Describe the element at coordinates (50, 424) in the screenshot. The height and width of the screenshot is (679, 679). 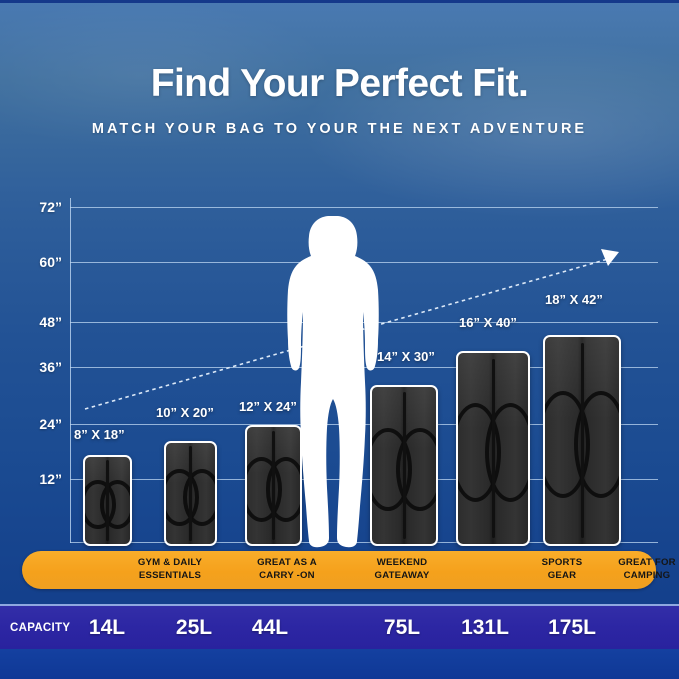
I see `y-tick-label-24: 24”` at that location.